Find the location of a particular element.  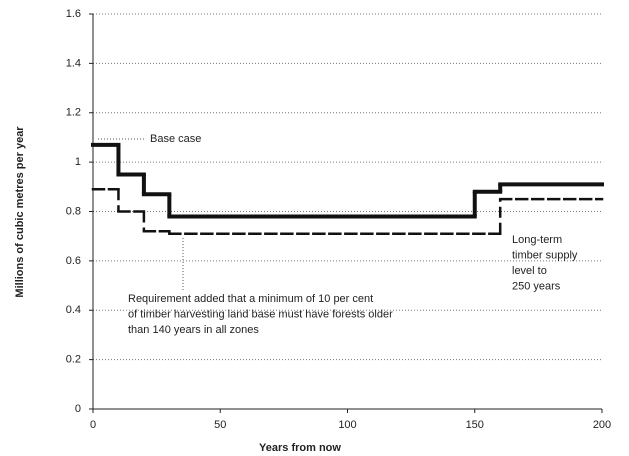

annotation: 250 years is located at coordinates (536, 286).